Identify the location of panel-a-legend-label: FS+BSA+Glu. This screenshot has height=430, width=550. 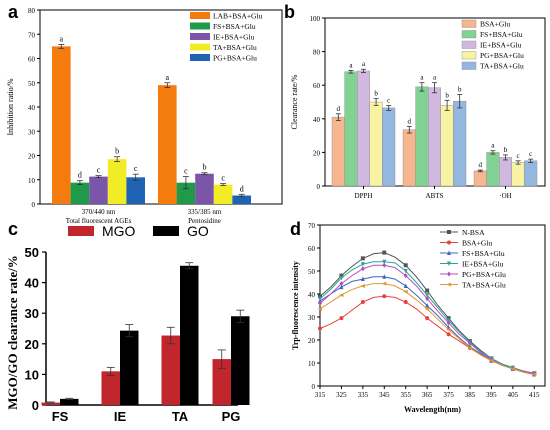
(234, 26).